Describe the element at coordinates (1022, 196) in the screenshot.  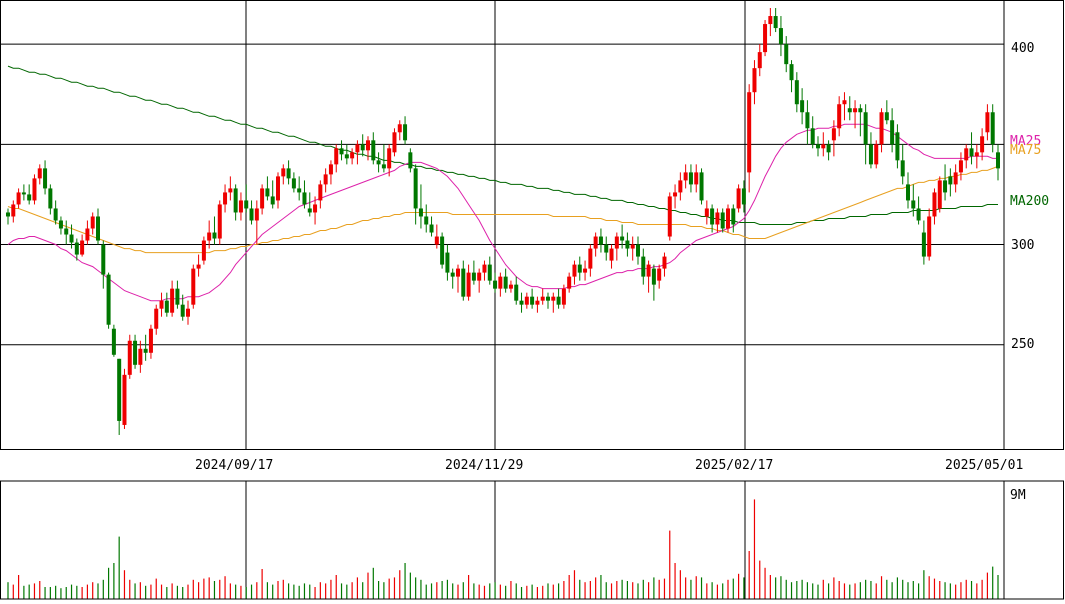
I see `price-axis-labels: 400 300 250` at that location.